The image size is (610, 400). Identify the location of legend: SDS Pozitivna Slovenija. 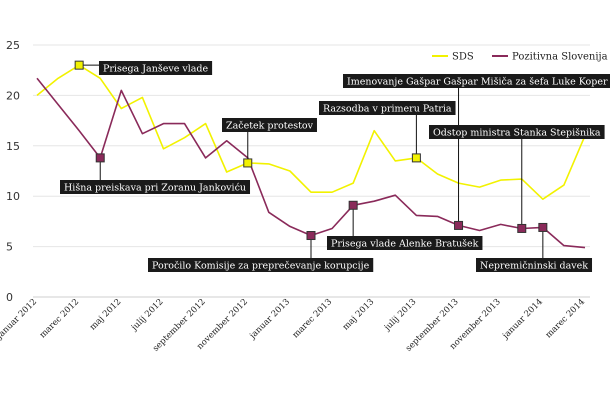
(520, 57).